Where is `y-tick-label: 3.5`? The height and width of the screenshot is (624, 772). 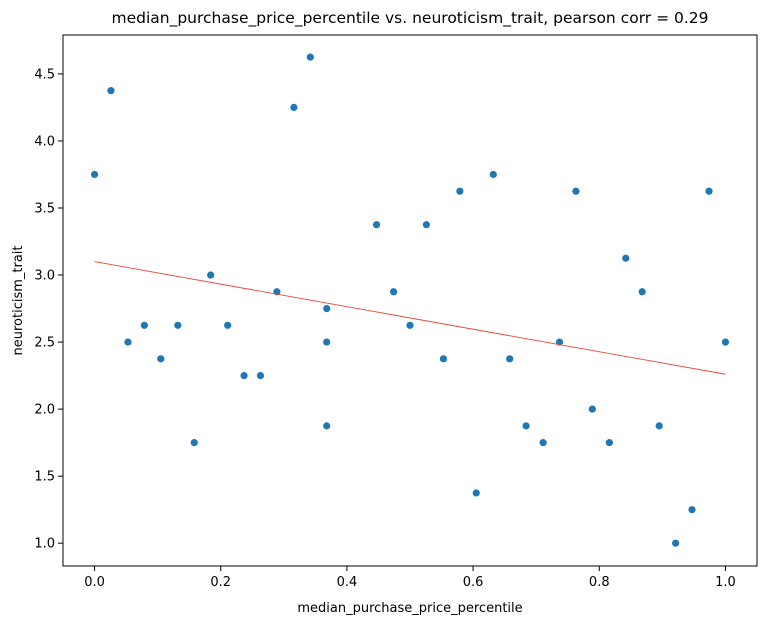 y-tick-label: 3.5 is located at coordinates (44, 208).